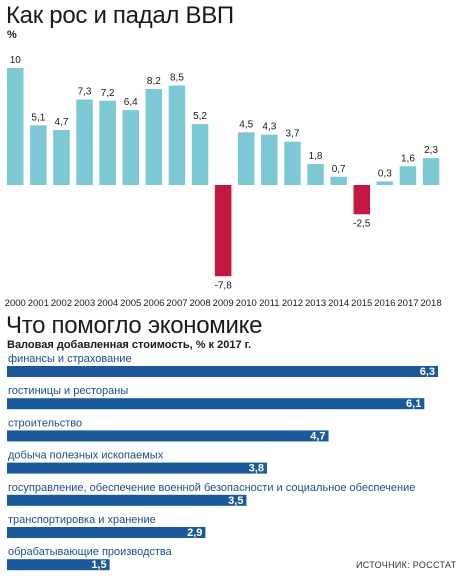 The height and width of the screenshot is (581, 476). I want to click on gdp-bar-2009, so click(223, 231).